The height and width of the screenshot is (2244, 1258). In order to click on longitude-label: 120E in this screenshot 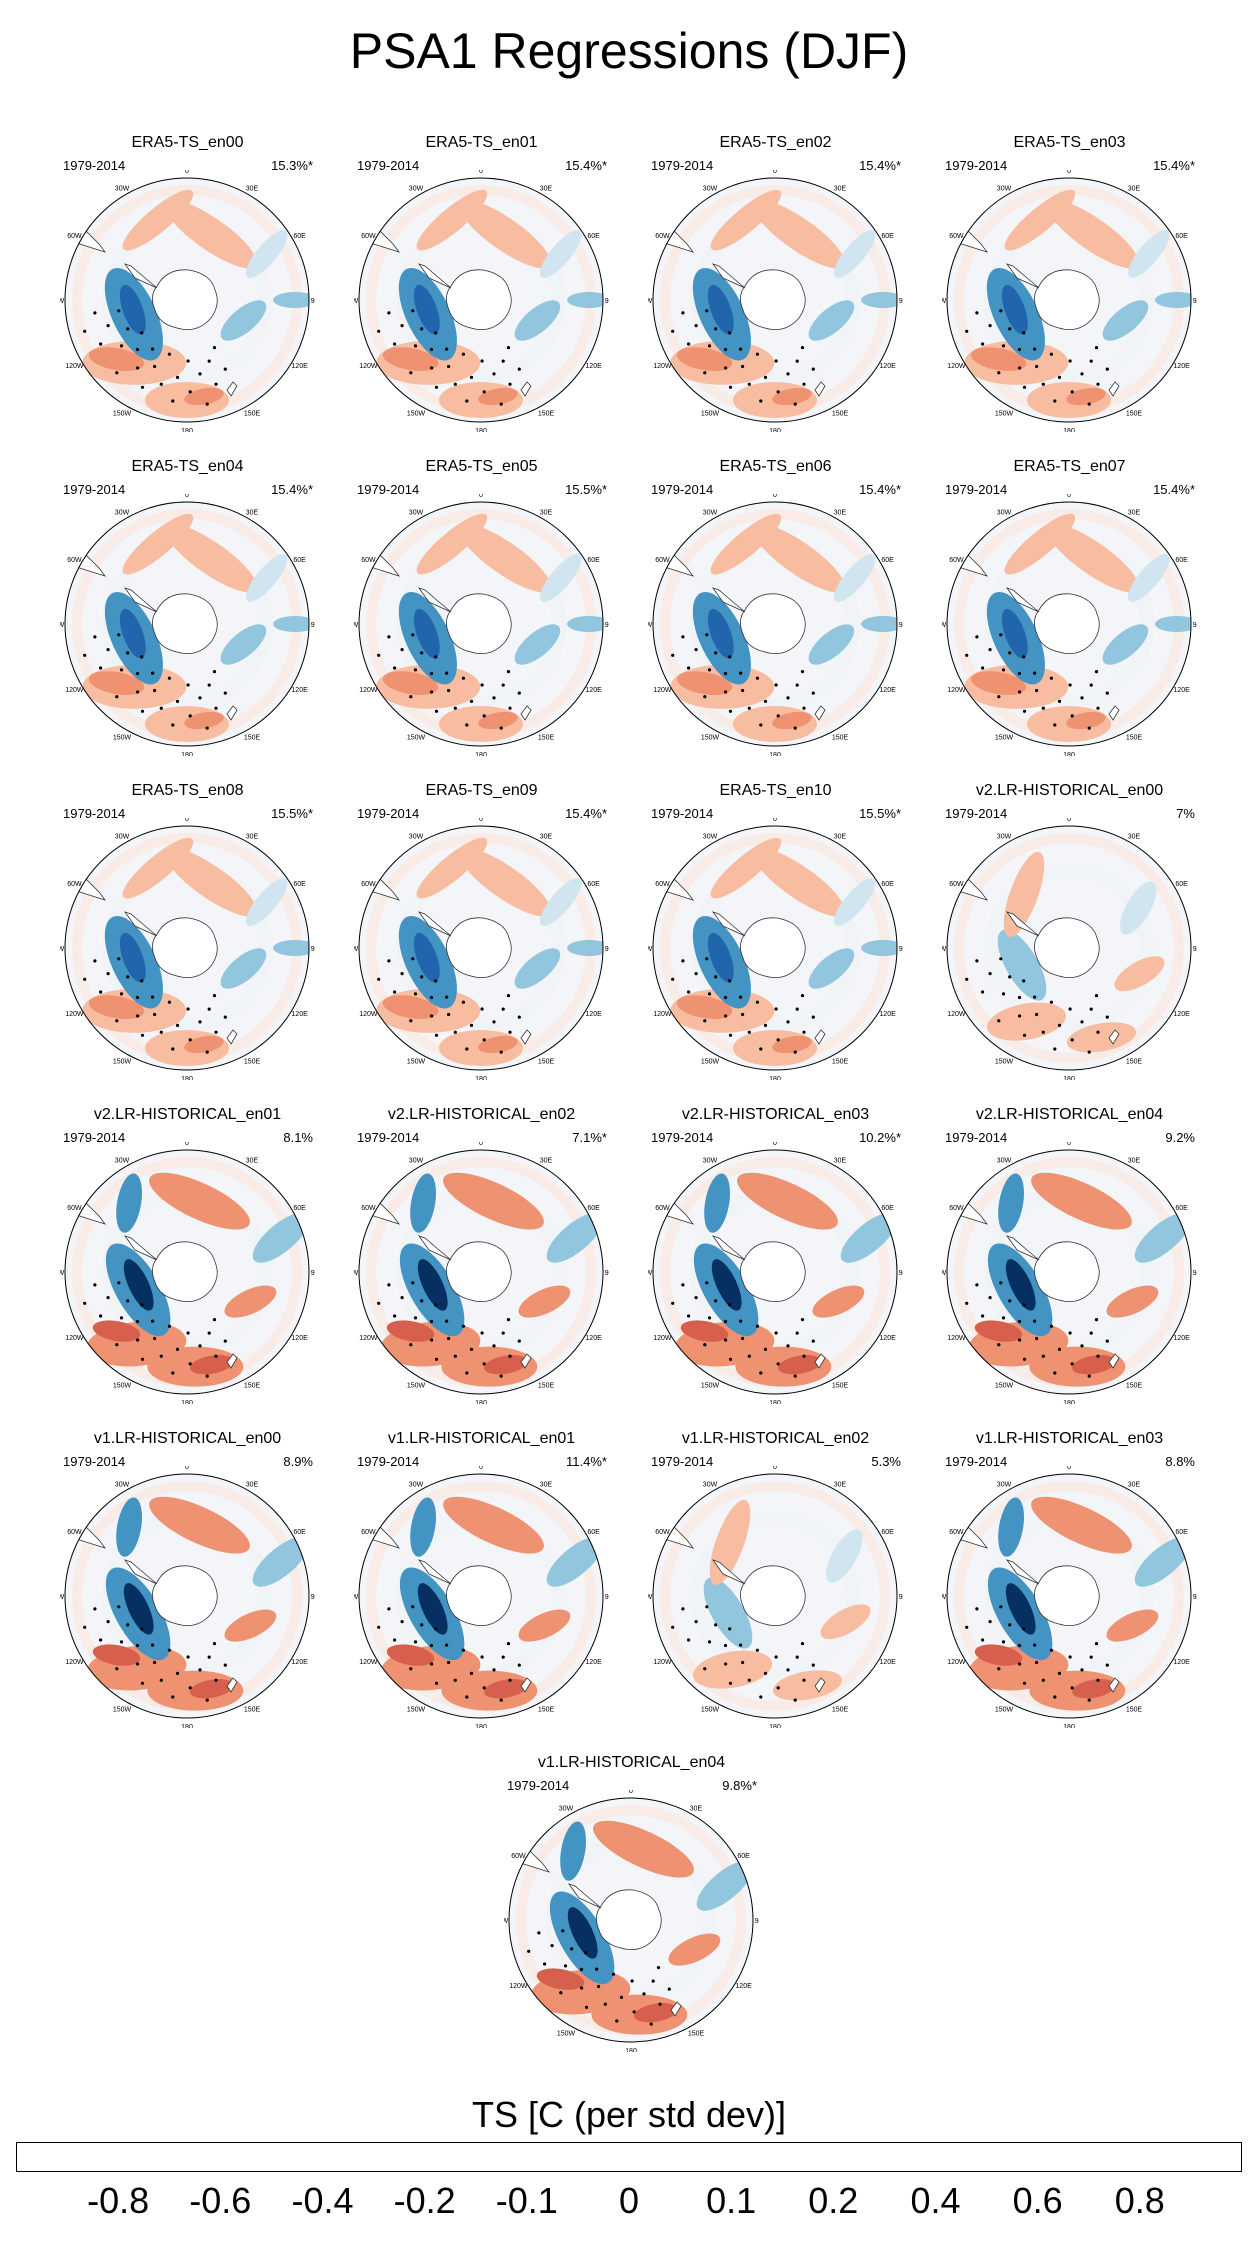, I will do `click(1181, 1338)`.